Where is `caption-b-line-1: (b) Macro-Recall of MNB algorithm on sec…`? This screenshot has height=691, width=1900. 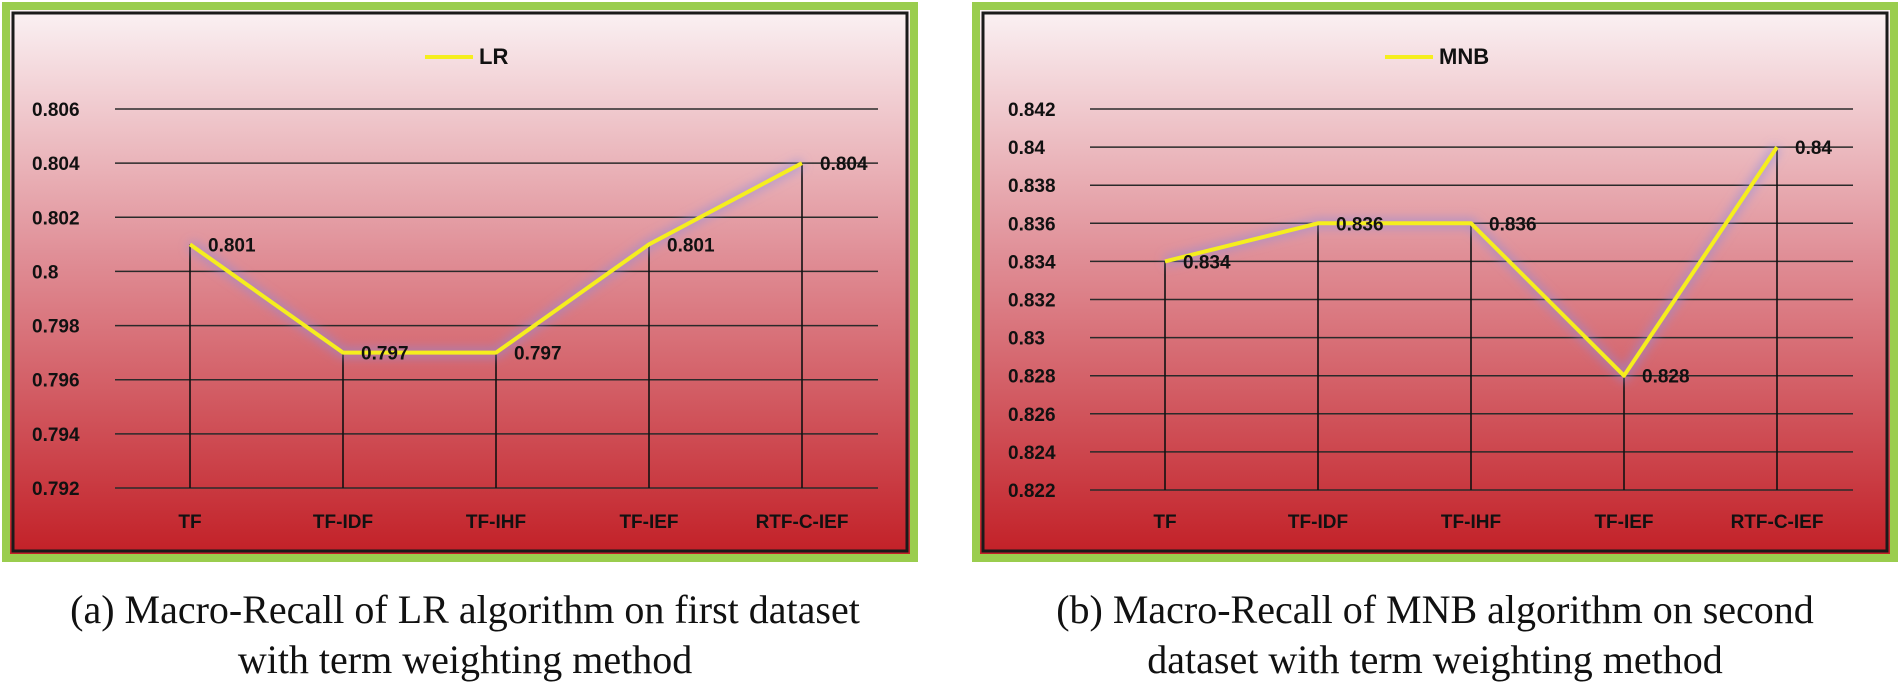 caption-b-line-1: (b) Macro-Recall of MNB algorithm on sec… is located at coordinates (1435, 609).